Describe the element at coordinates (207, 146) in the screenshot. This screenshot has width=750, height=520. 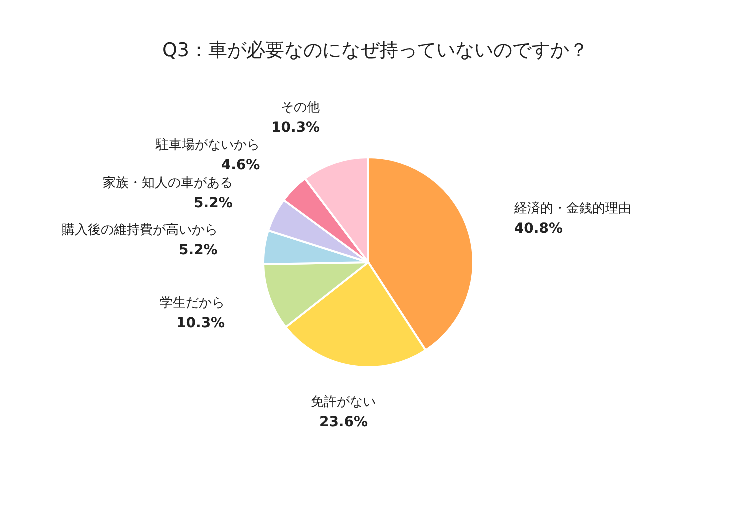
I see `slice-label: 駐車場がないから` at that location.